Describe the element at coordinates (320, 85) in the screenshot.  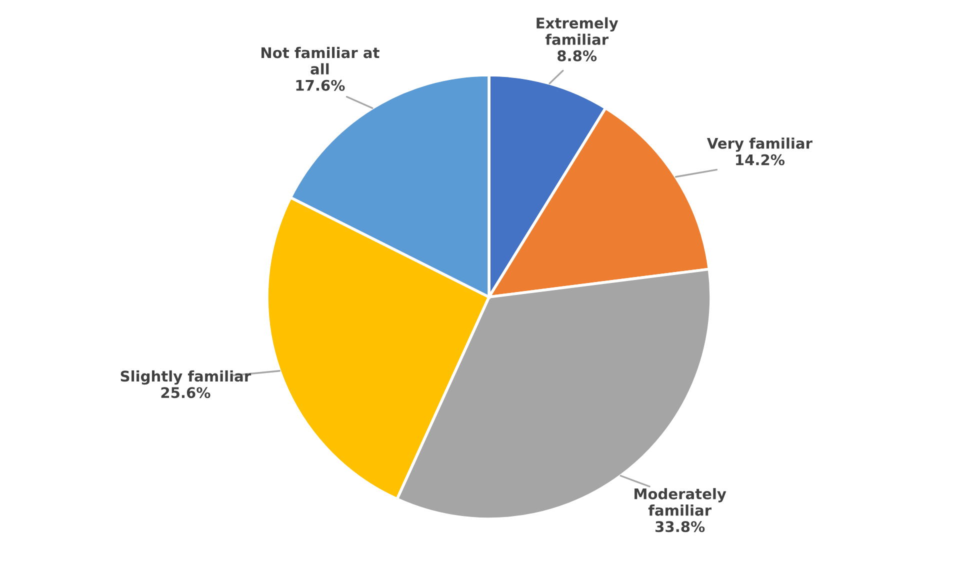
I see `data-label: 17.6%` at that location.